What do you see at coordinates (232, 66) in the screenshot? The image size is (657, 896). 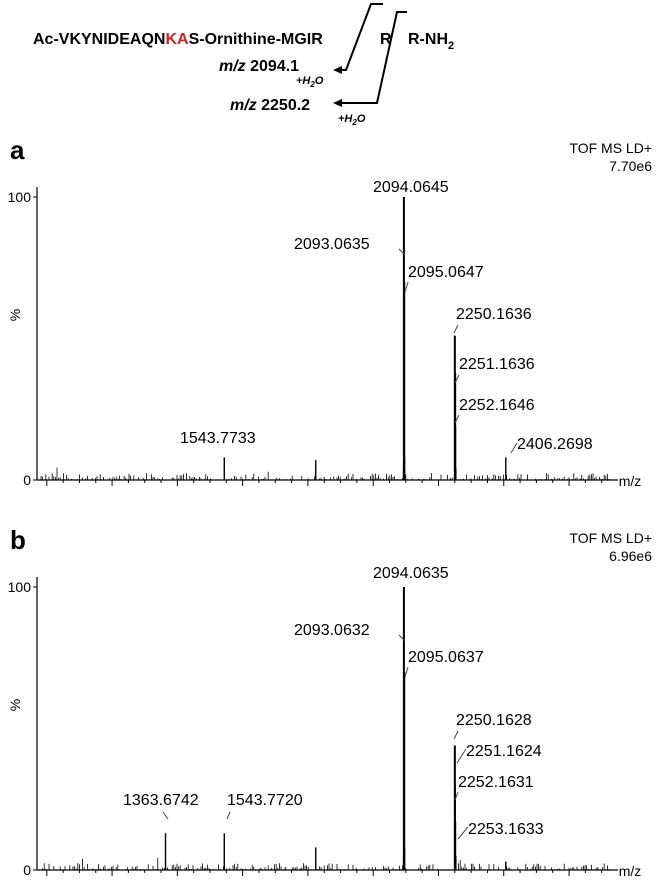 I see `fragment1-mz-label: m/z` at bounding box center [232, 66].